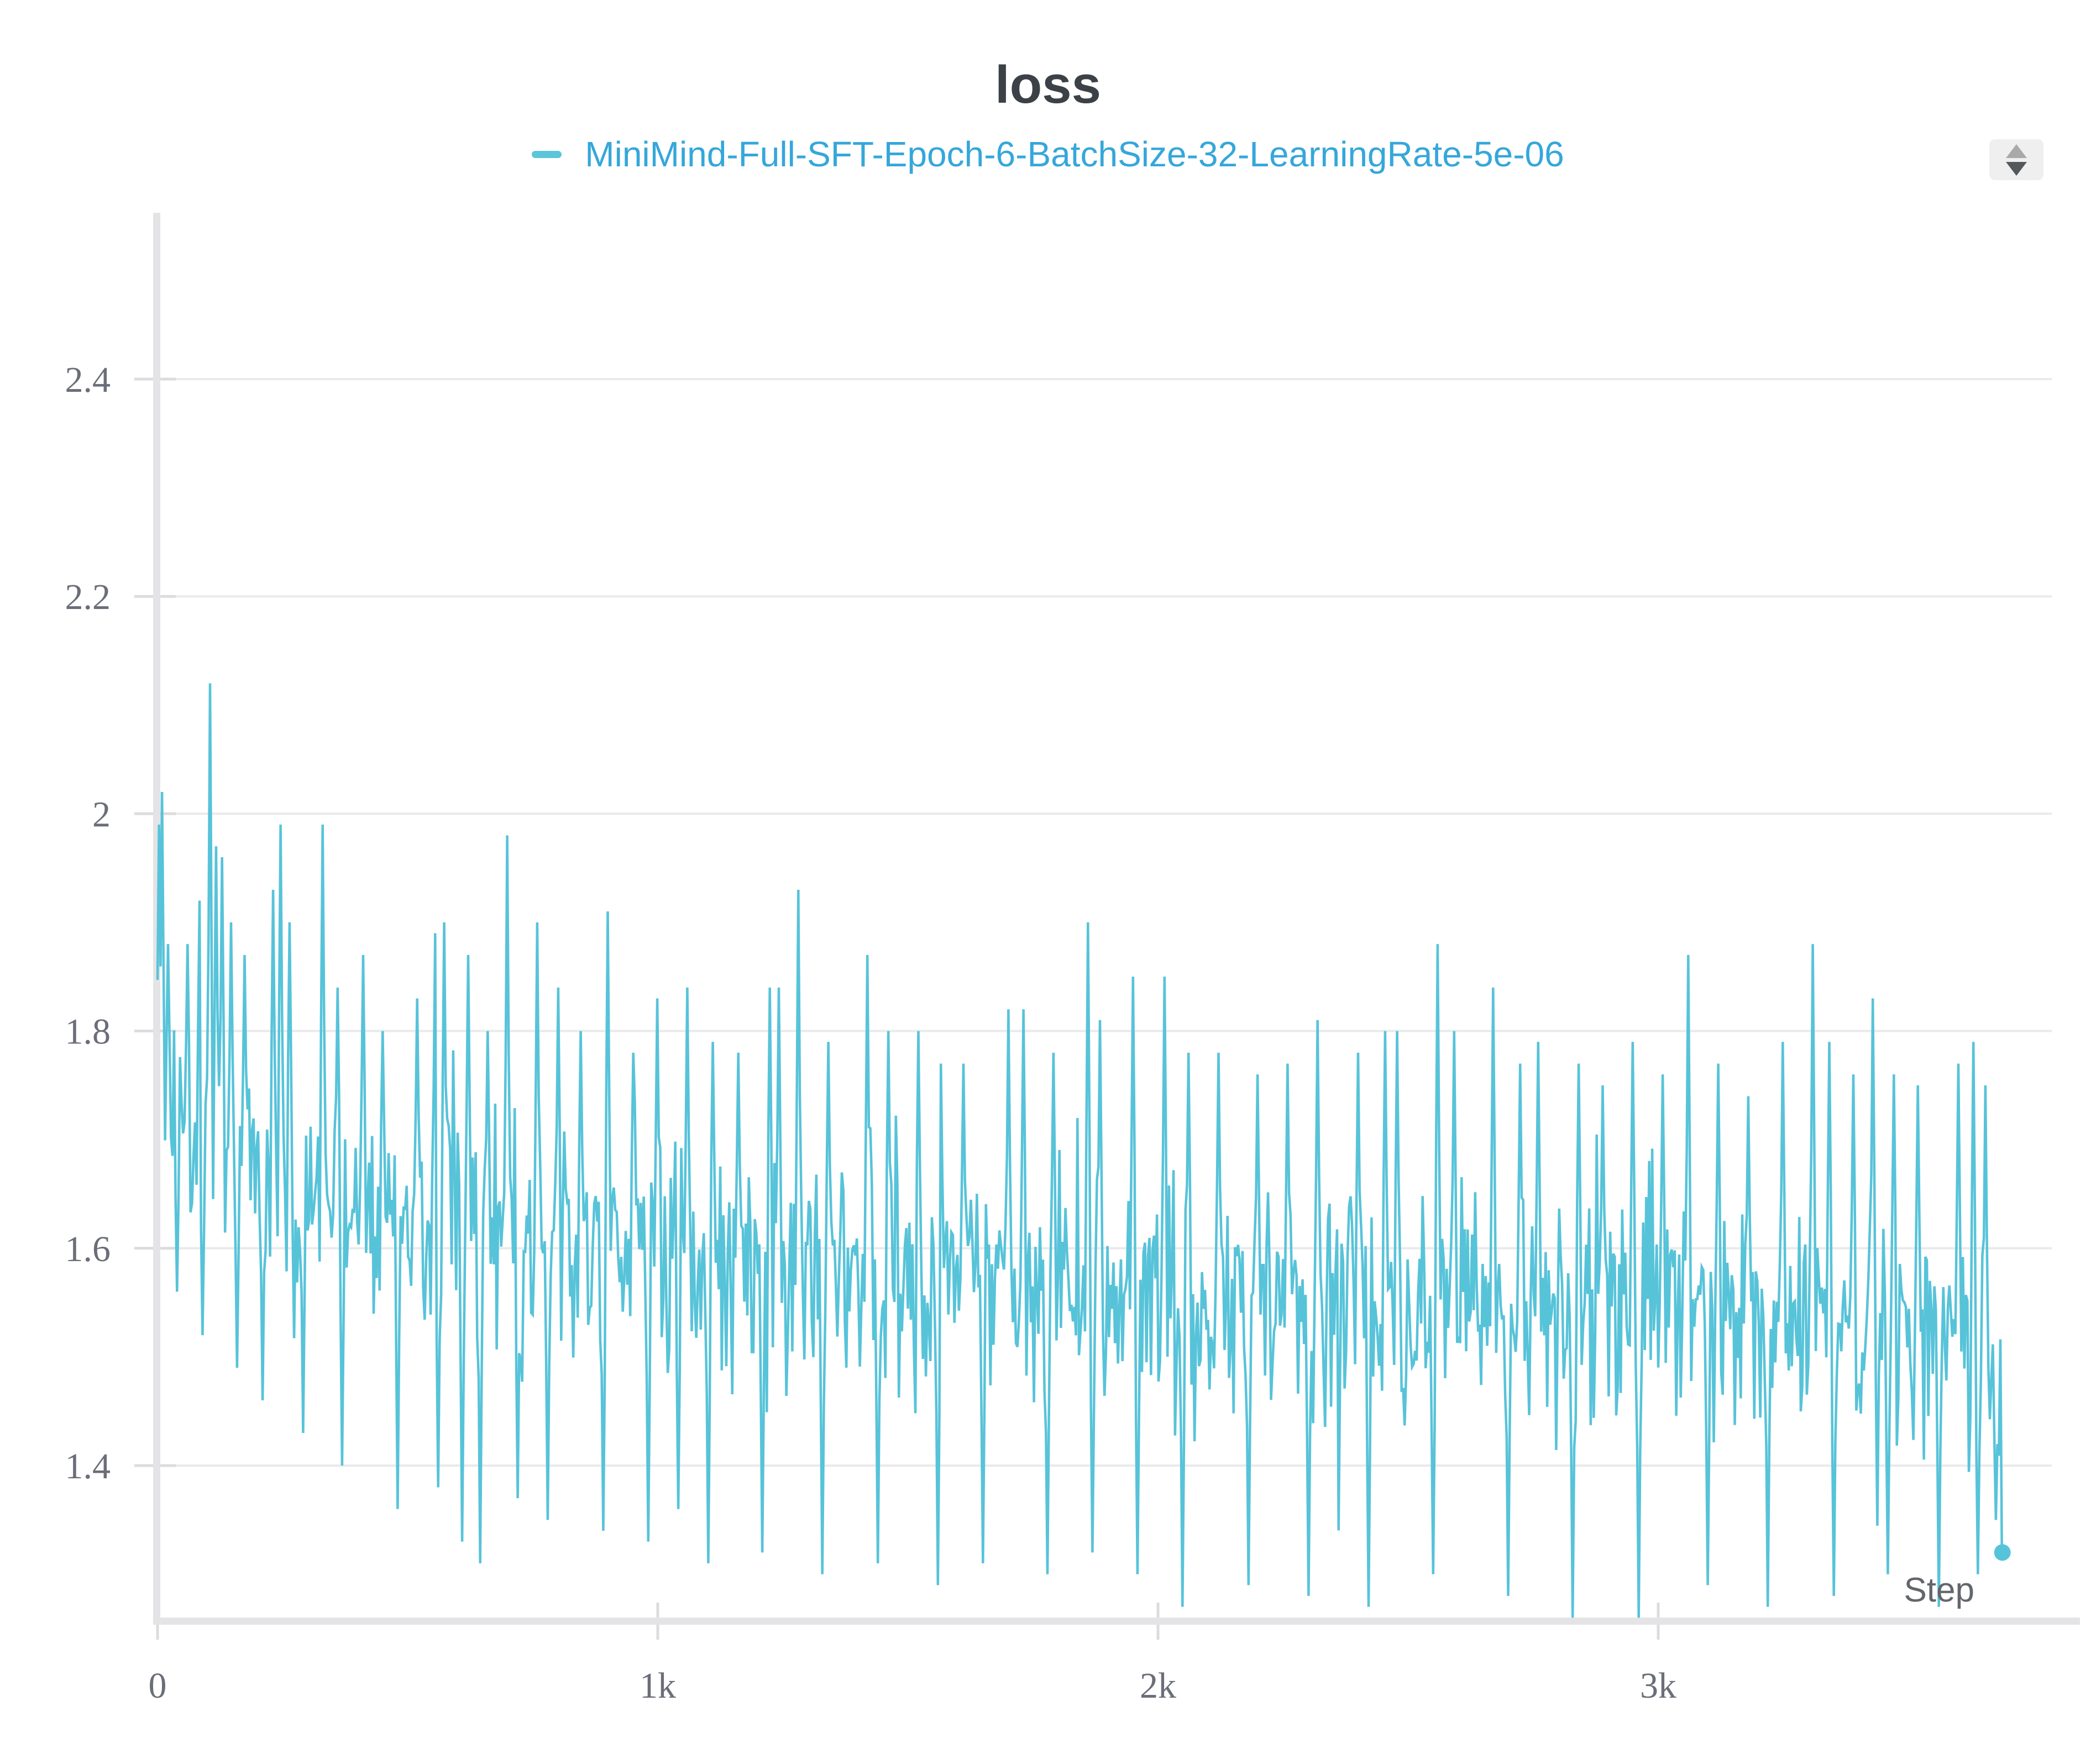  I want to click on series-endpoint-marker, so click(2003, 1552).